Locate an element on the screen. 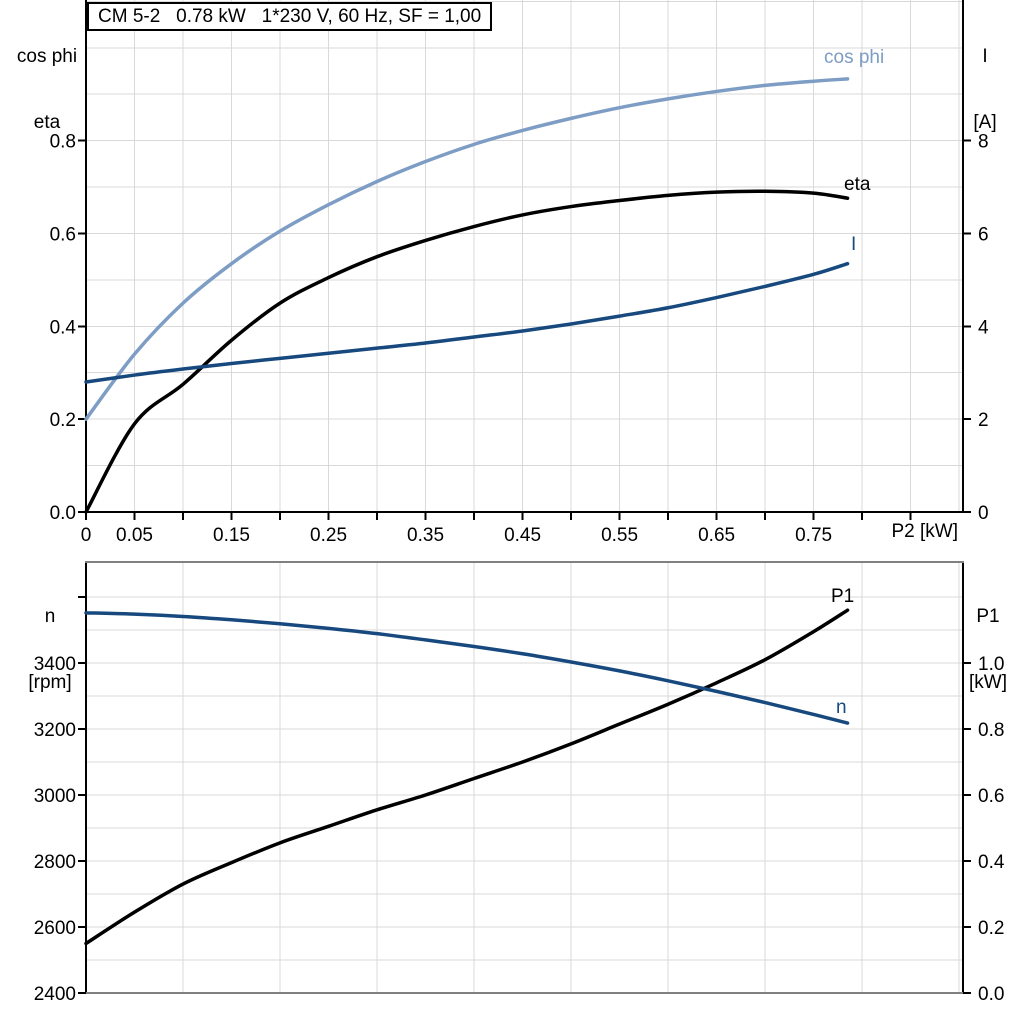 The image size is (1024, 1024). y-right-tick-label: 0.6 is located at coordinates (991, 796).